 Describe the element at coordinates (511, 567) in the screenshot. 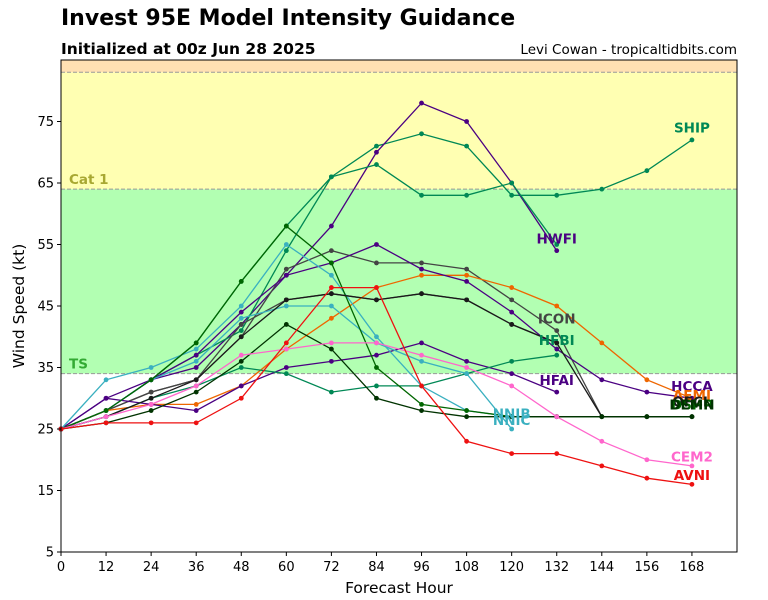

I see `x-tick-label: 120` at that location.